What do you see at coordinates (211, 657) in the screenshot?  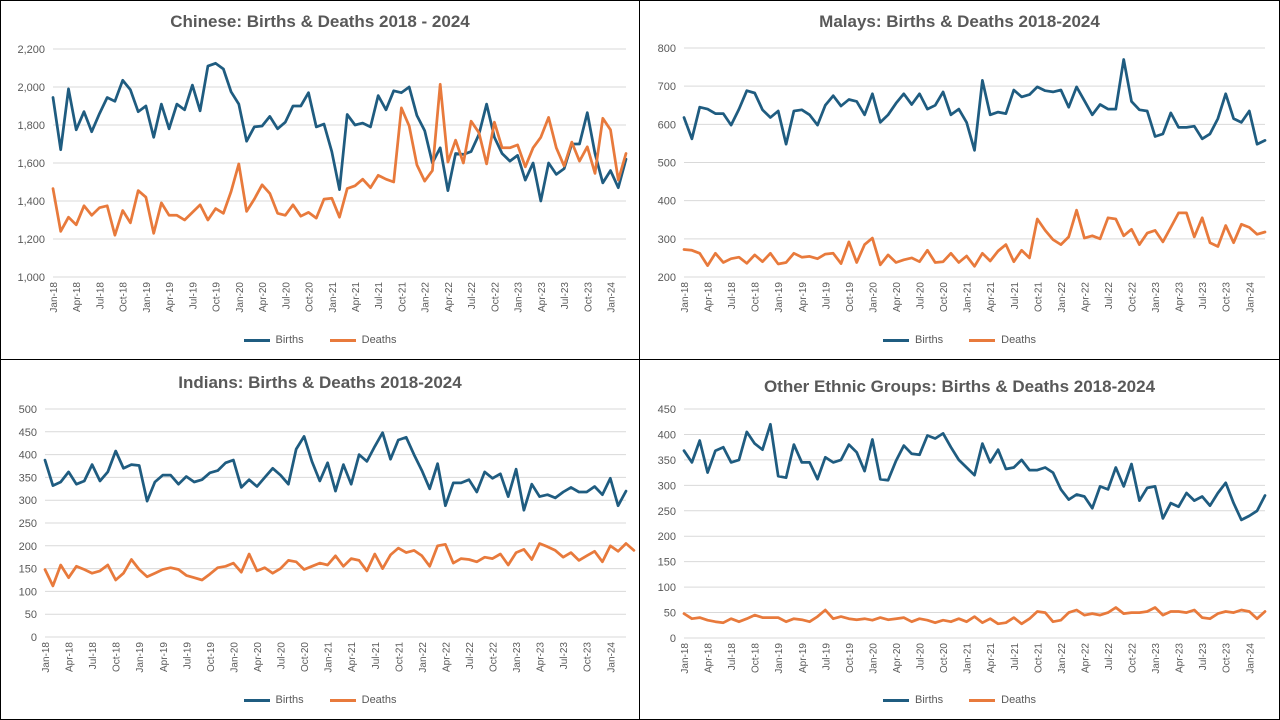 I see `x-tick-label: Oct-19` at bounding box center [211, 657].